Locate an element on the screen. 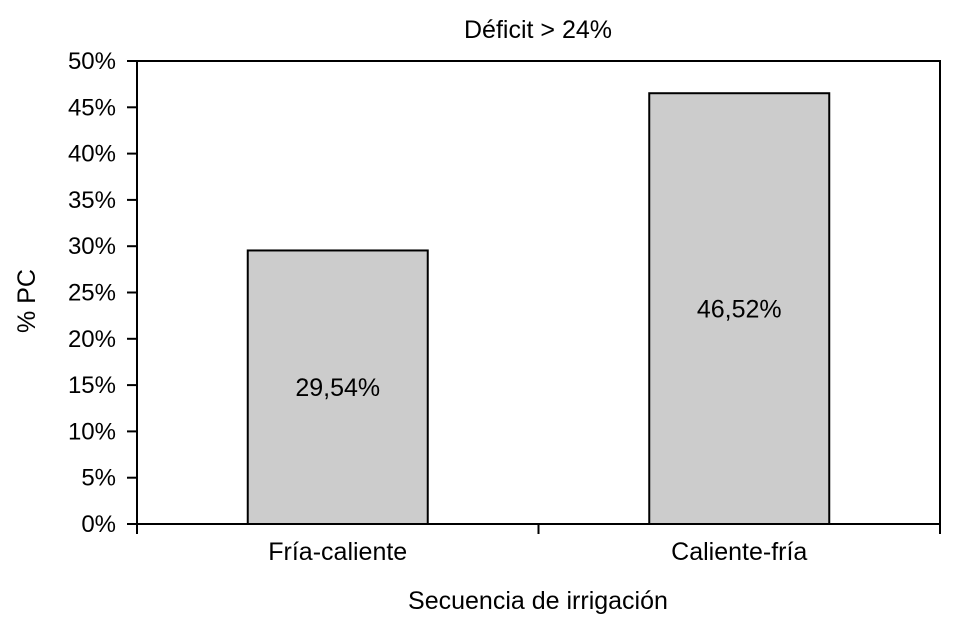 This screenshot has width=956, height=633. x-category-label: Caliente-fría is located at coordinates (739, 552).